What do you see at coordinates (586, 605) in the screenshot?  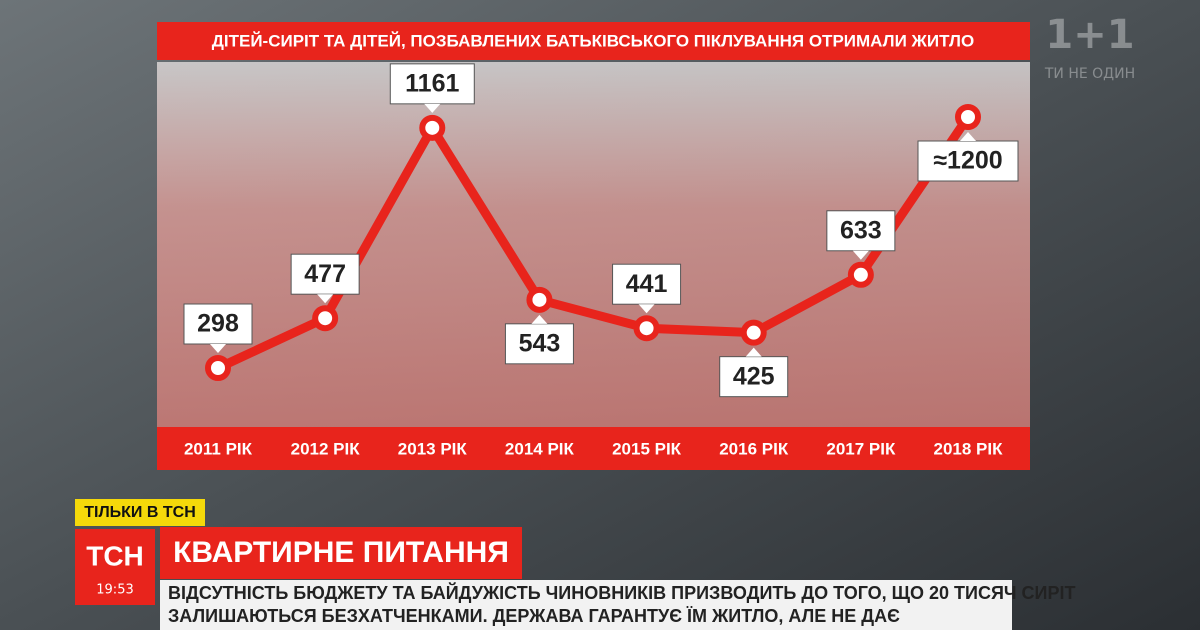 I see `ticker-bg` at bounding box center [586, 605].